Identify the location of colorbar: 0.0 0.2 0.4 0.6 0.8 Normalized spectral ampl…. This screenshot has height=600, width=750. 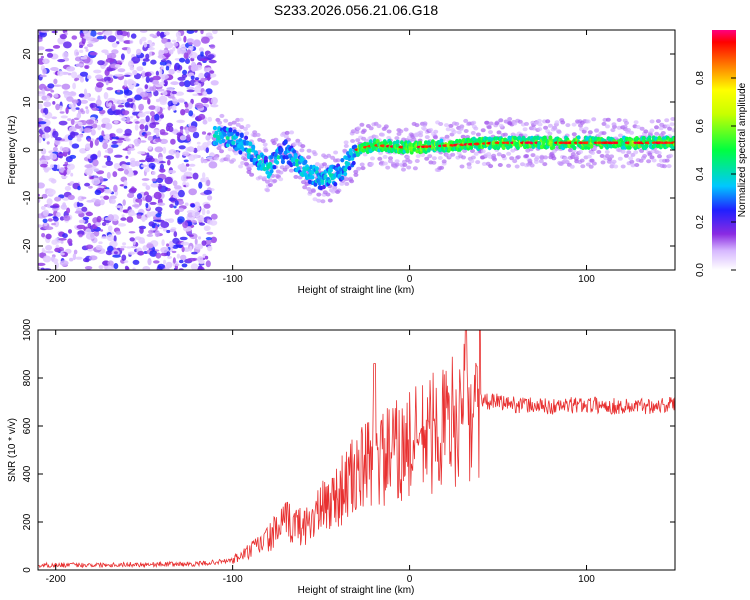
(721, 153).